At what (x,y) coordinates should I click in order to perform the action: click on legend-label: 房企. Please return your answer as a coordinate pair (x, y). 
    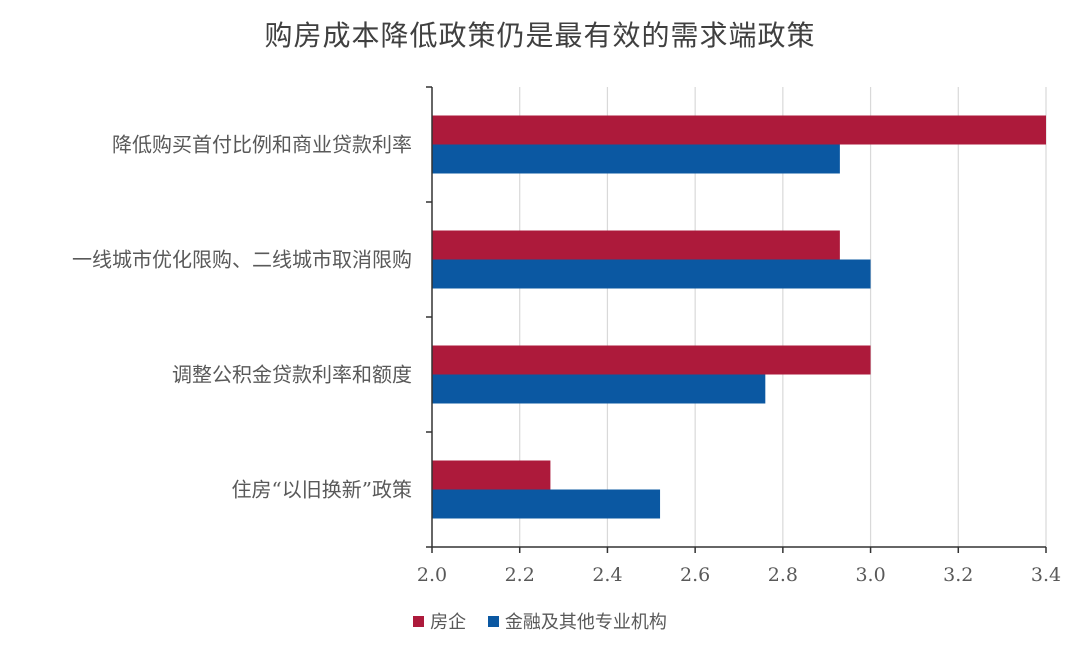
    Looking at the image, I should click on (448, 622).